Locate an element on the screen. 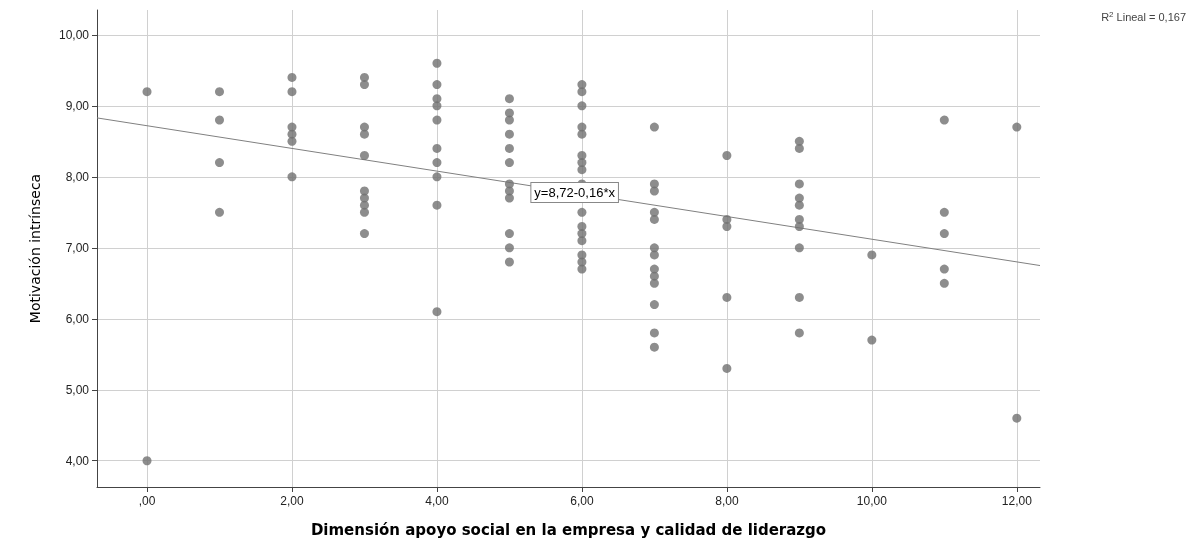 The image size is (1196, 543). y-tick-label: 6,00 is located at coordinates (77, 318).